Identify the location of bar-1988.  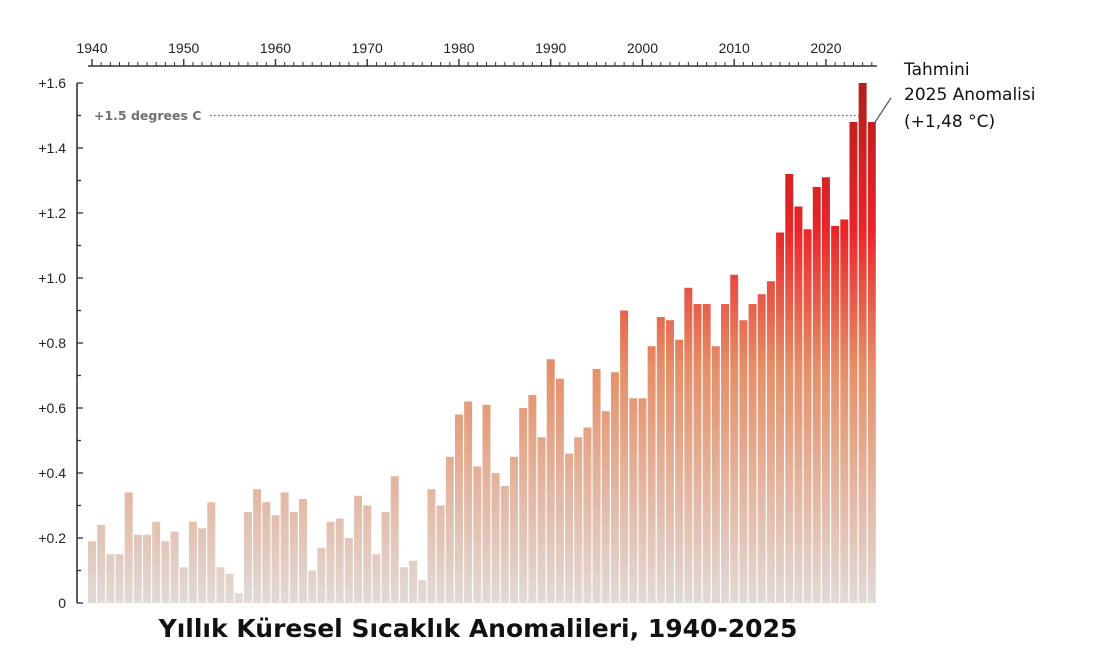
(532, 499).